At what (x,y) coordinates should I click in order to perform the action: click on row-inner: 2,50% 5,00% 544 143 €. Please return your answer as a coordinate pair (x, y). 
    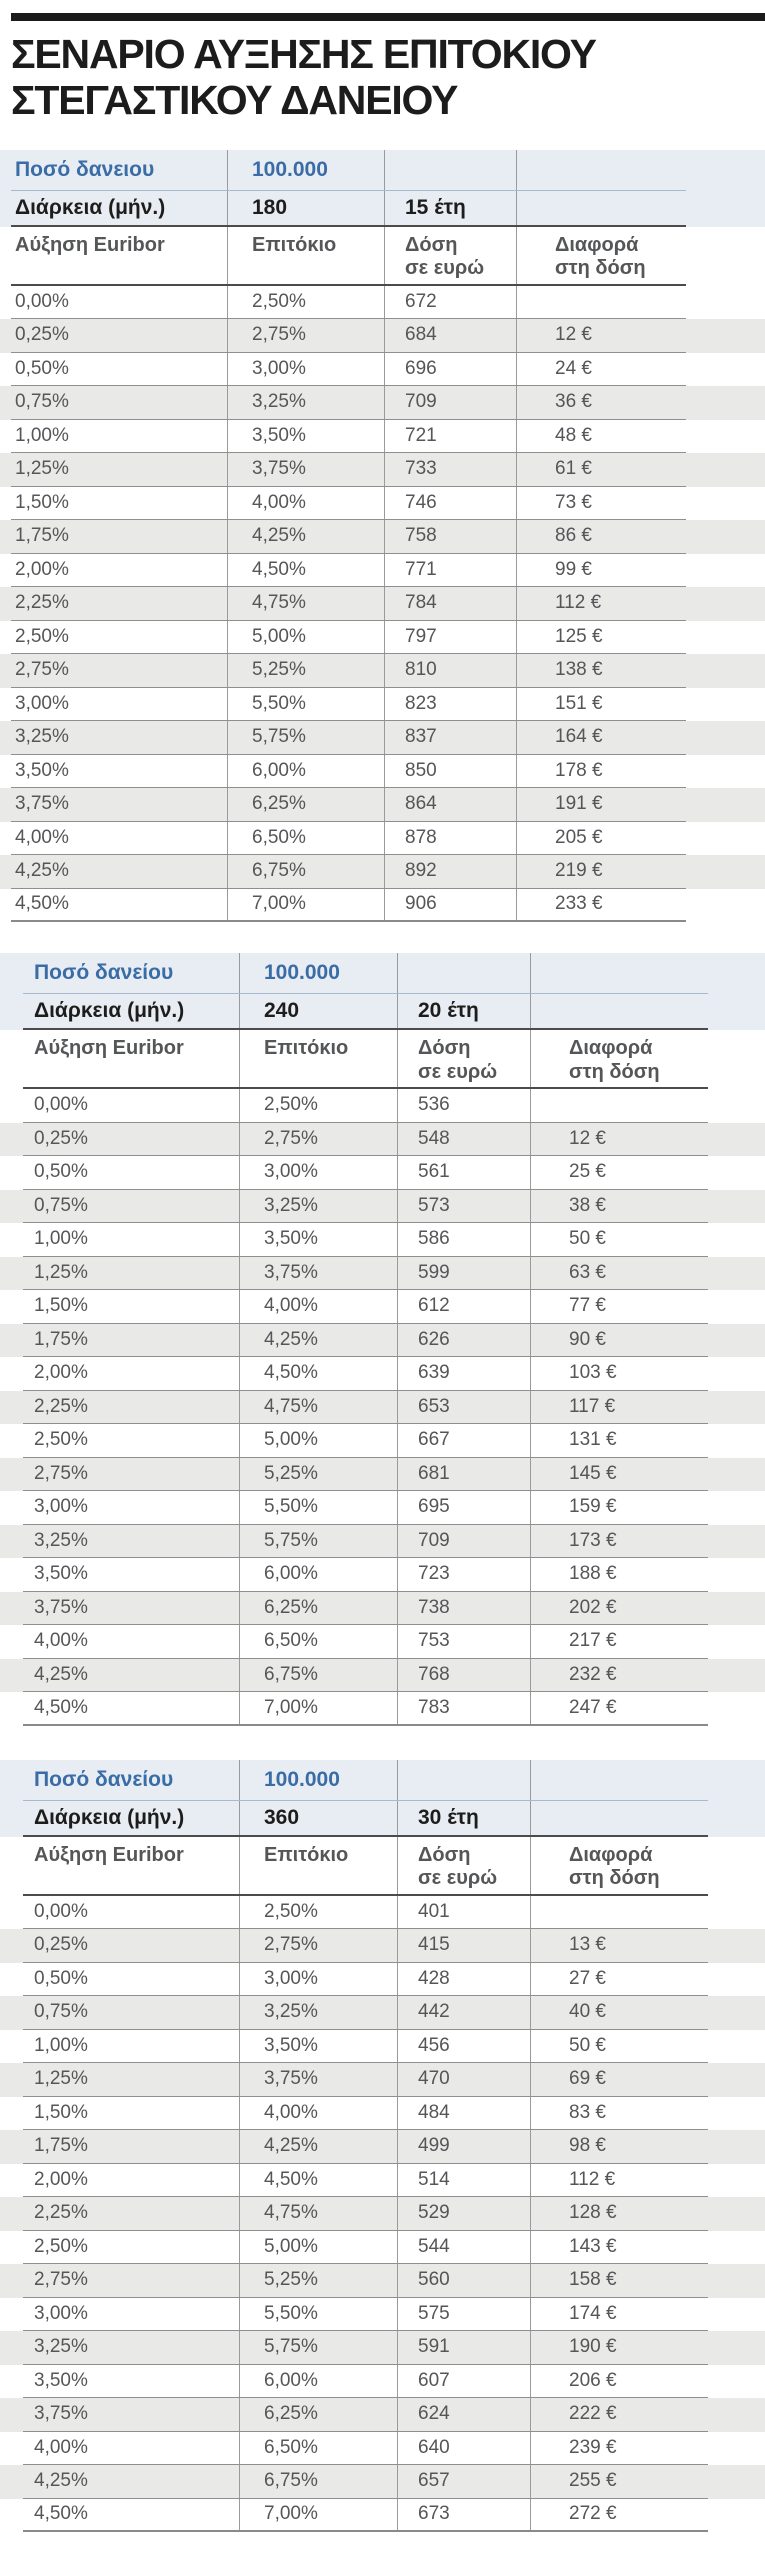
    Looking at the image, I should click on (365, 2247).